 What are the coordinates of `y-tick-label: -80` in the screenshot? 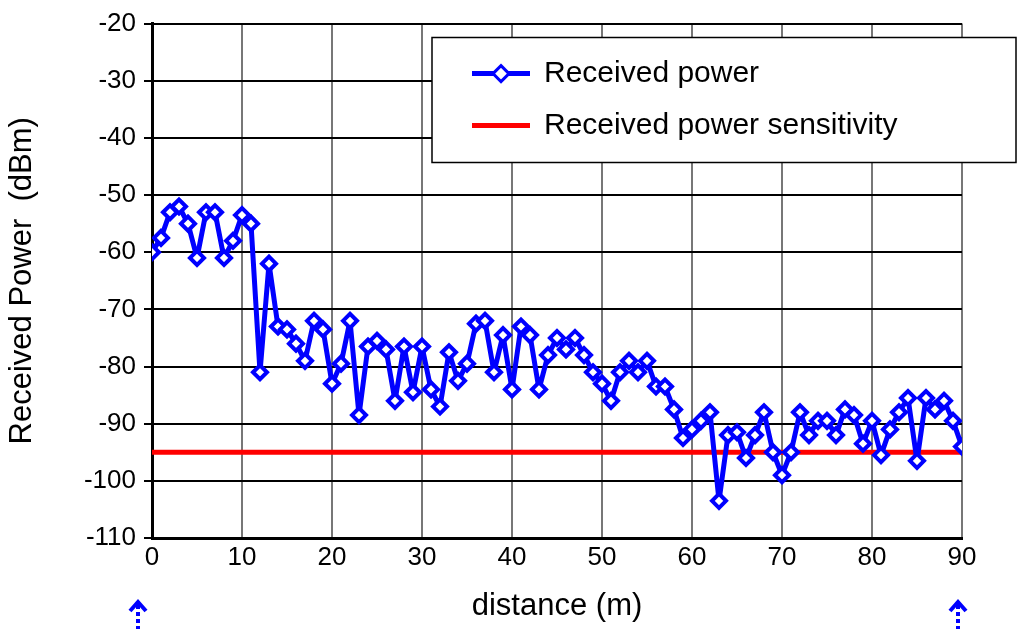 It's located at (117, 364).